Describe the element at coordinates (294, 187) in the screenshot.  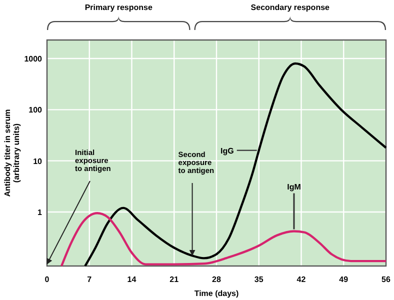
I see `text: IgM` at that location.